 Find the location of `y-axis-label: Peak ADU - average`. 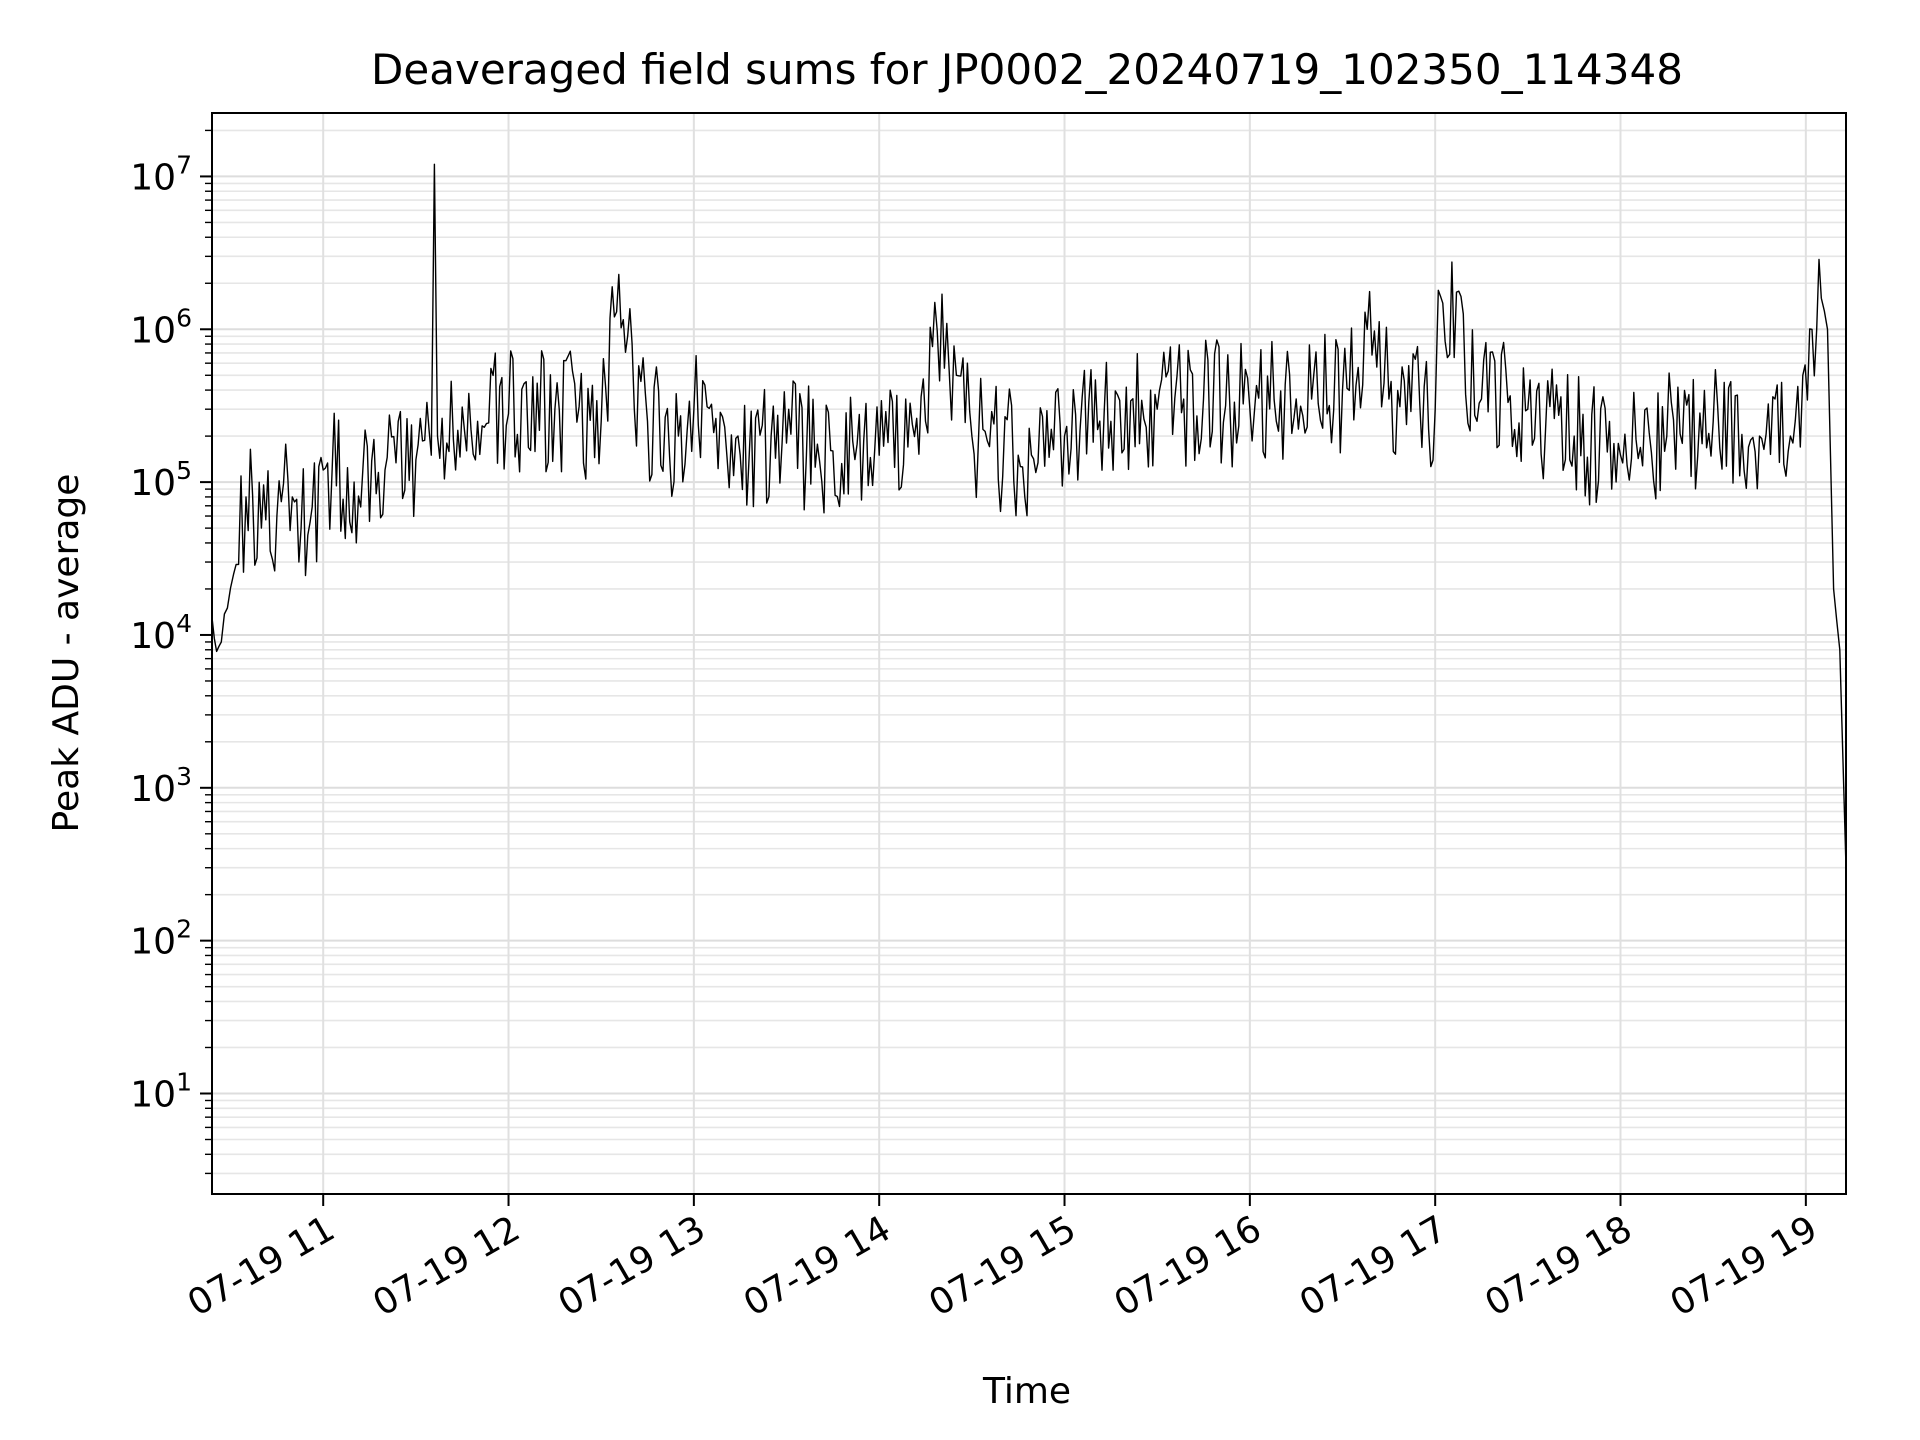

y-axis-label: Peak ADU - average is located at coordinates (66, 653).